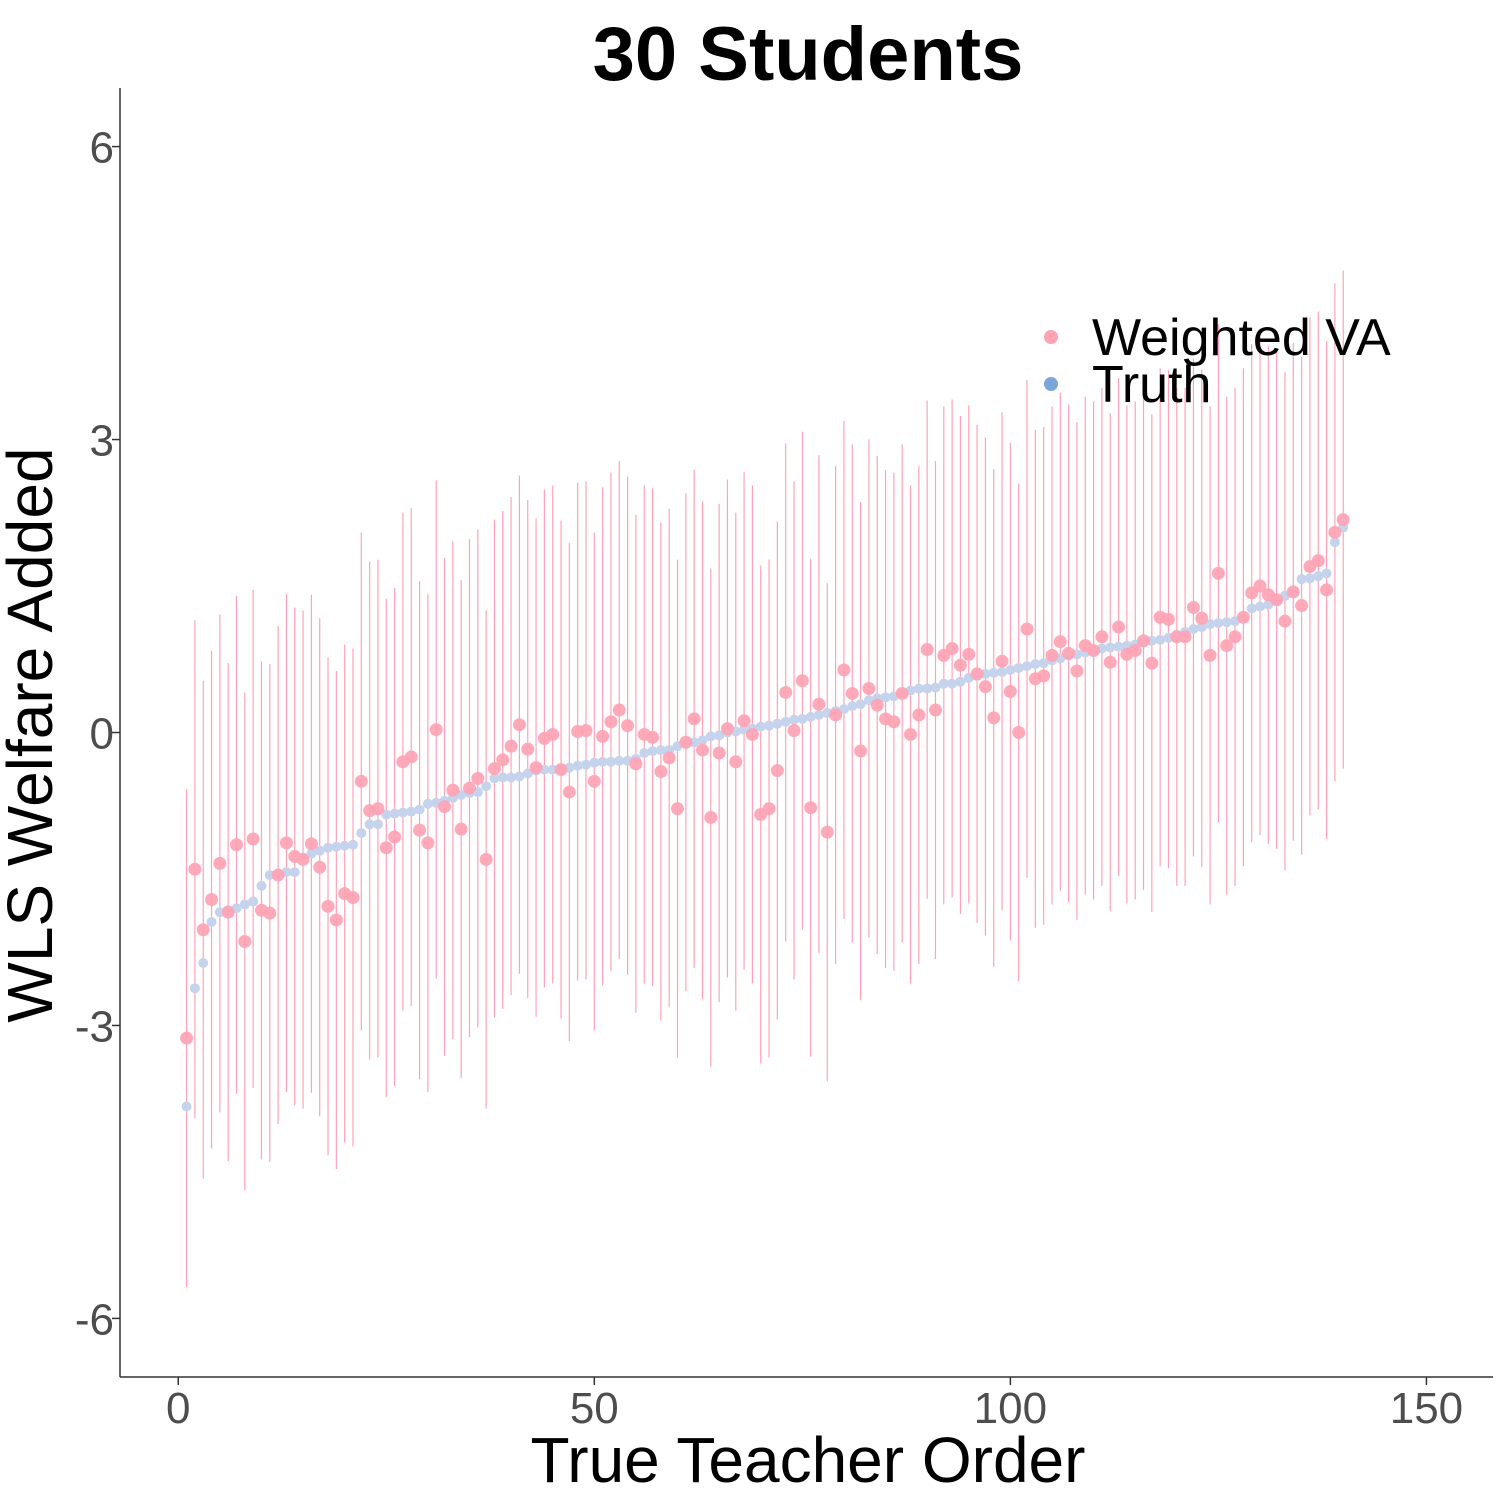 The height and width of the screenshot is (1500, 1500). Describe the element at coordinates (1051, 337) in the screenshot. I see `legend-key-weighted-va` at that location.